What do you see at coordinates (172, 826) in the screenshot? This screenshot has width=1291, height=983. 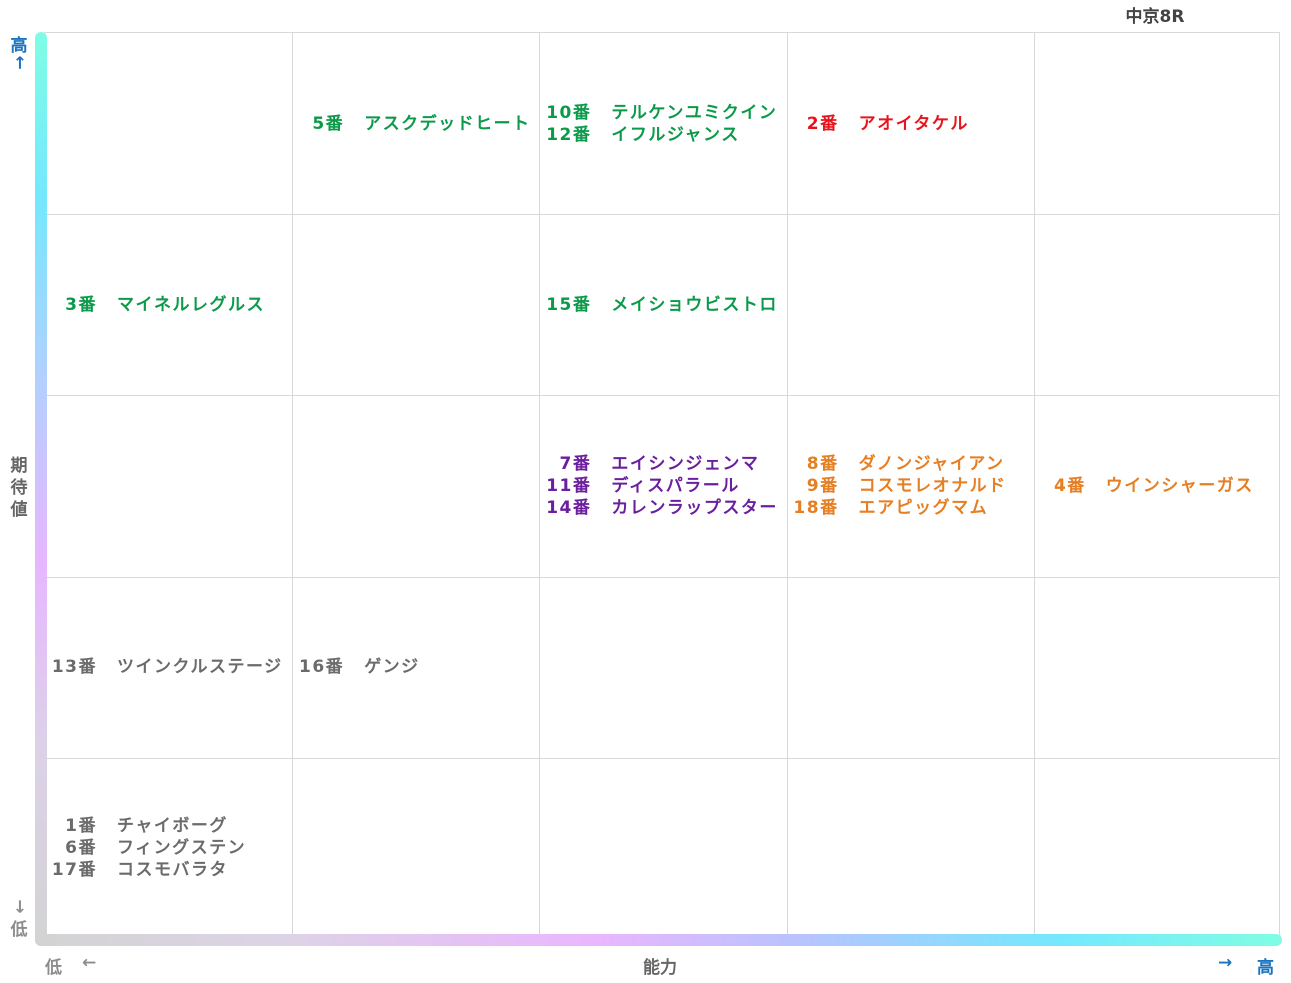 I see `horse-name: チャイボーグ` at bounding box center [172, 826].